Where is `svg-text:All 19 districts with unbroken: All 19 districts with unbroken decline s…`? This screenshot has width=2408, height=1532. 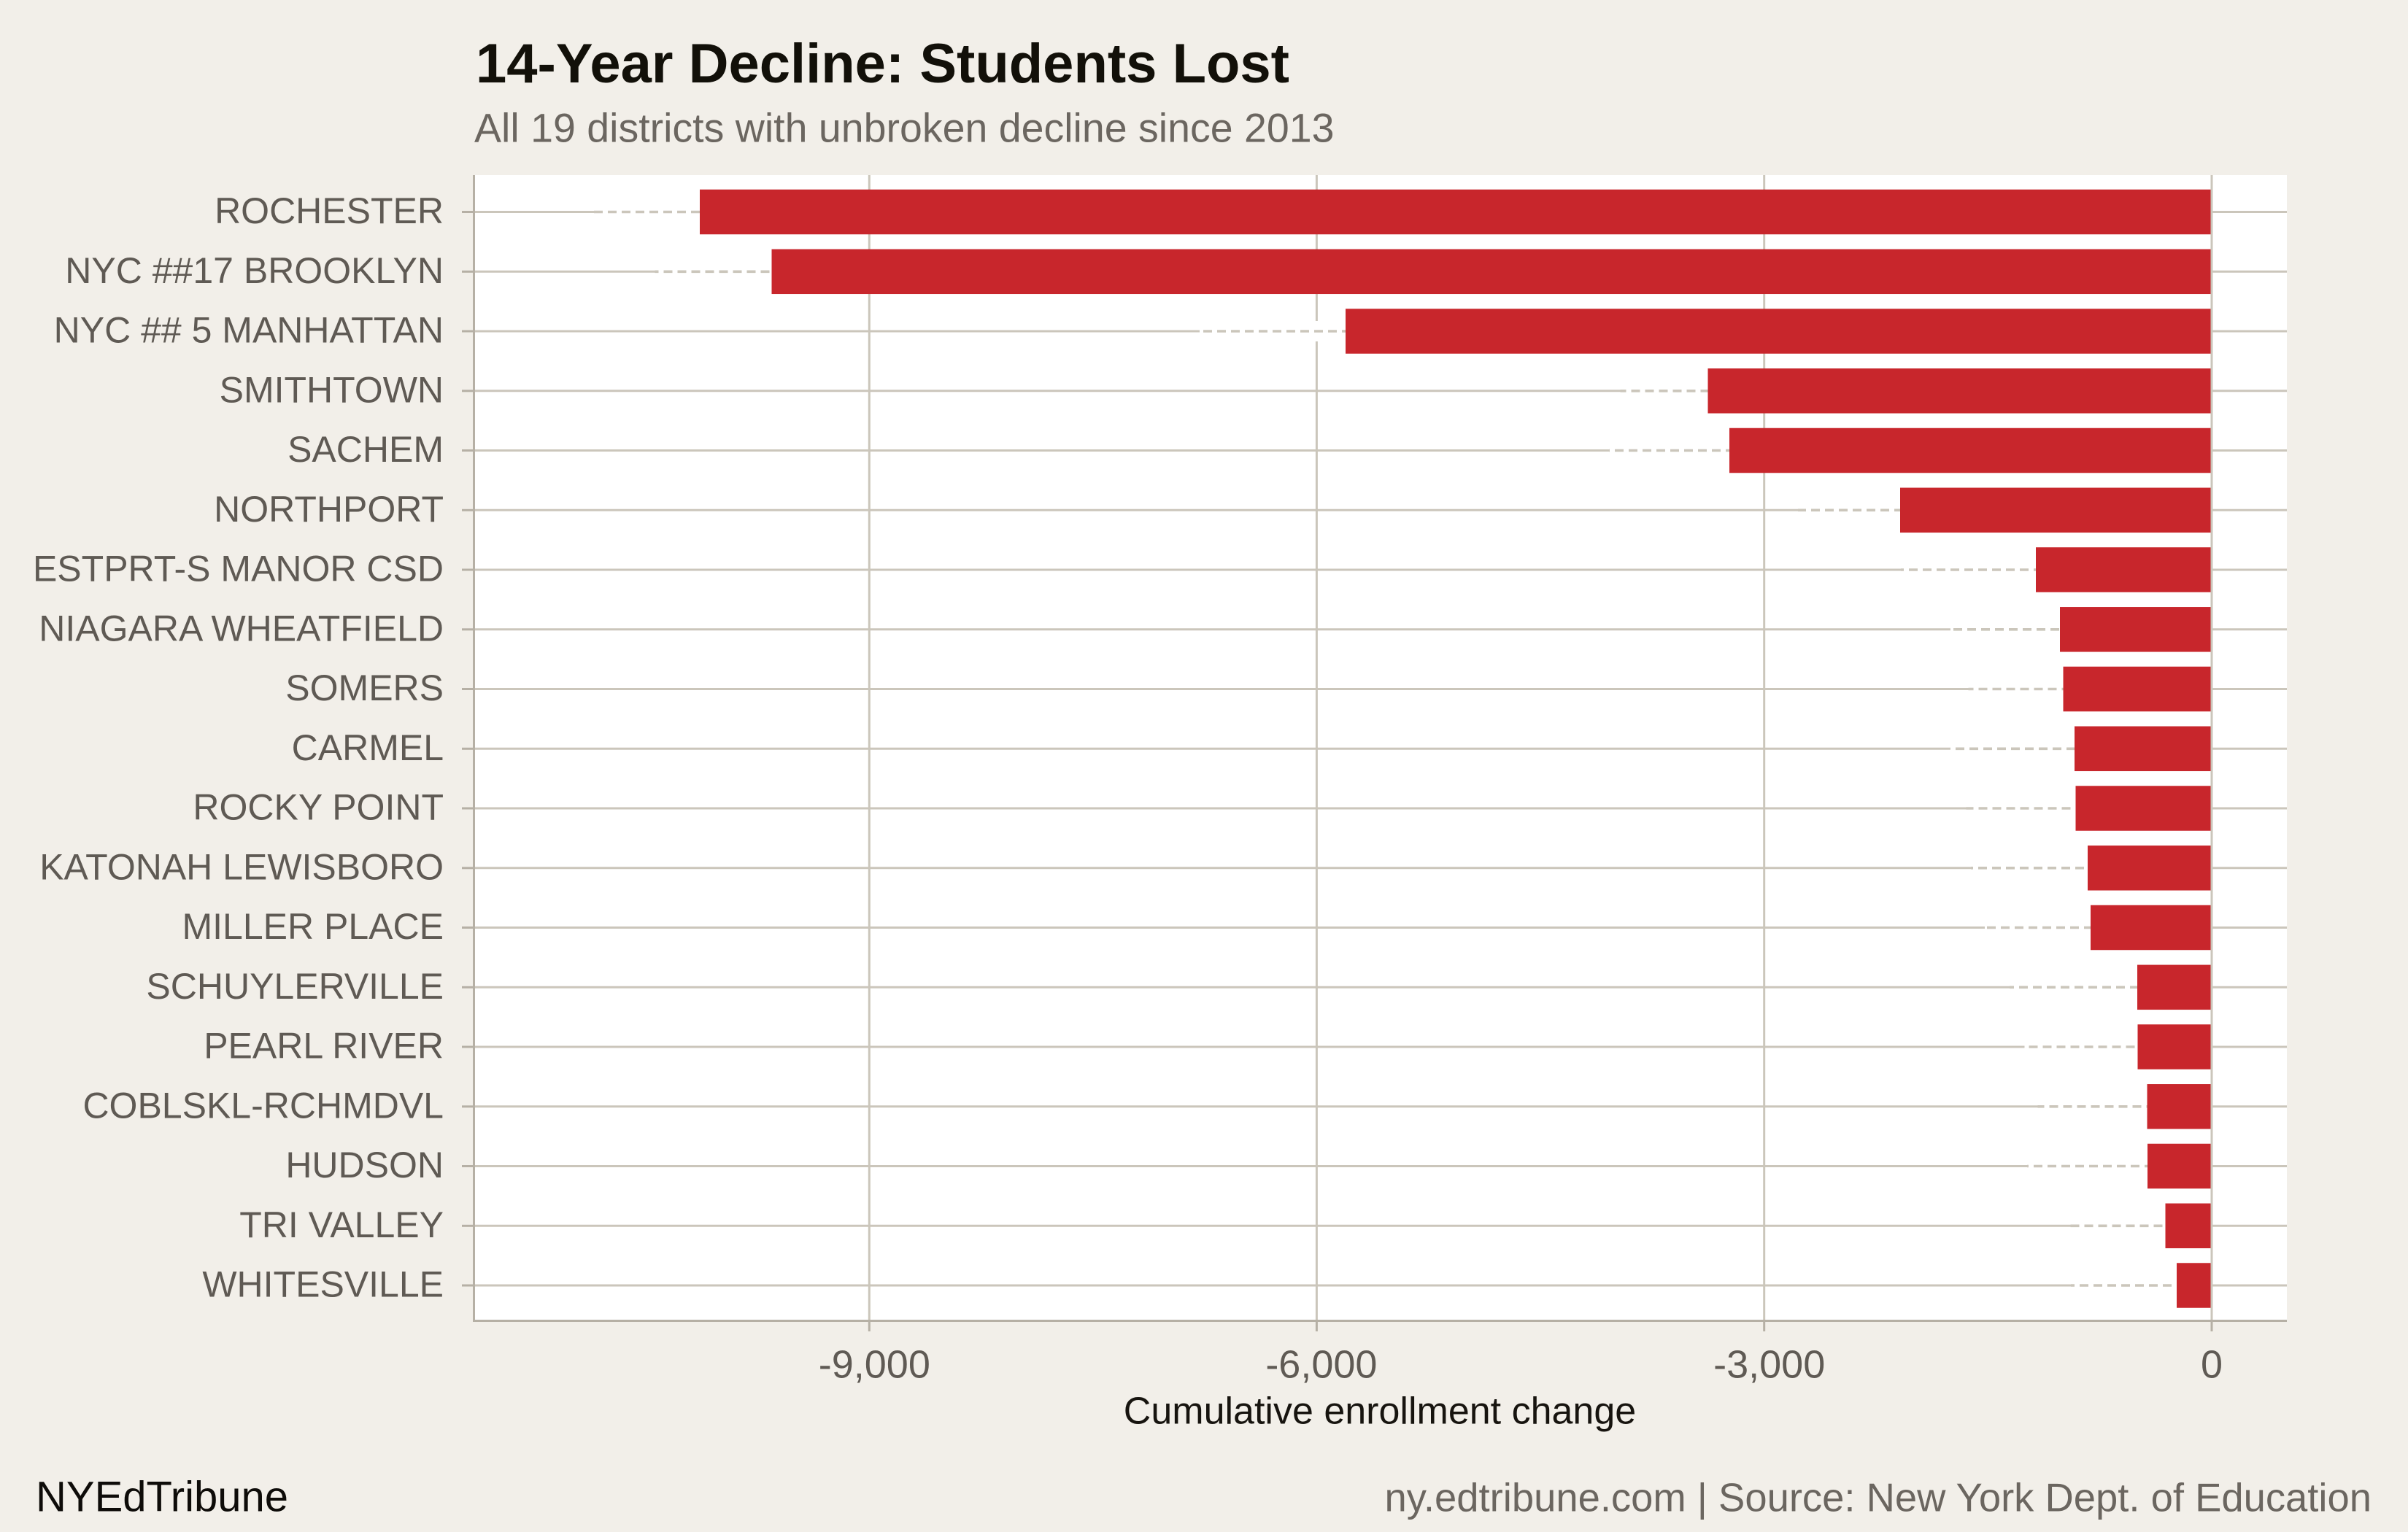 svg-text:All 19 districts with unbroken: All 19 districts with unbroken decline s… is located at coordinates (904, 129).